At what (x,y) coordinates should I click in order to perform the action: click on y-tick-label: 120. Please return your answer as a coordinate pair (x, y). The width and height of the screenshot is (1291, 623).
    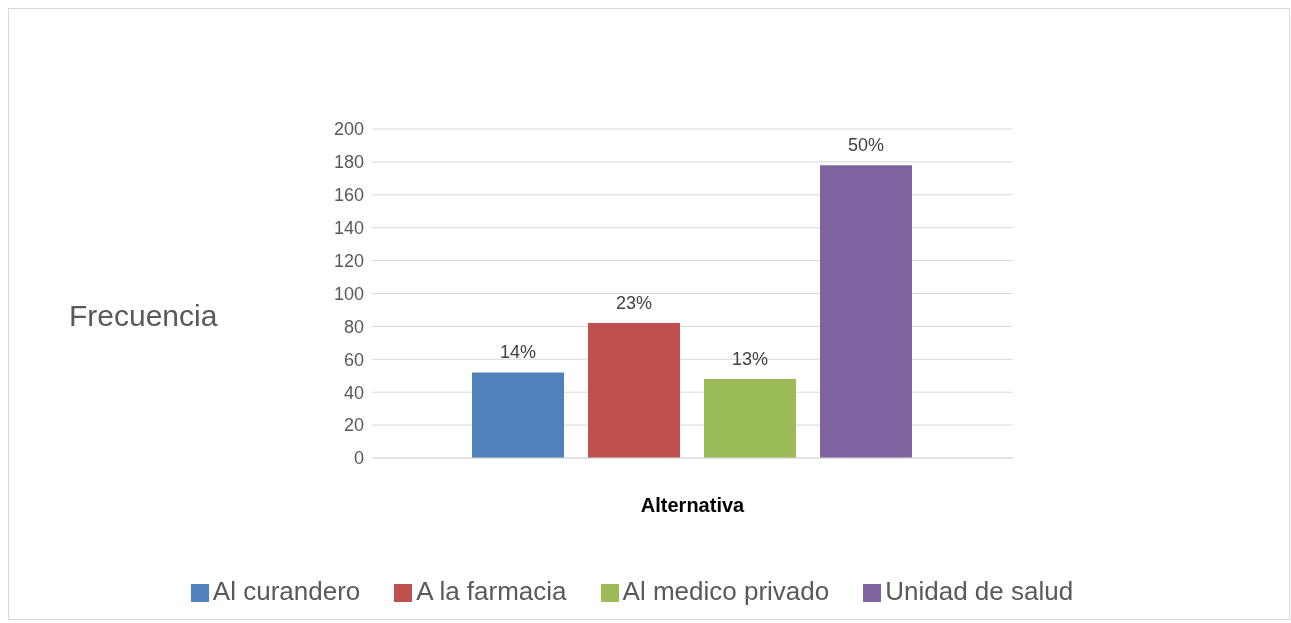
    Looking at the image, I should click on (348, 260).